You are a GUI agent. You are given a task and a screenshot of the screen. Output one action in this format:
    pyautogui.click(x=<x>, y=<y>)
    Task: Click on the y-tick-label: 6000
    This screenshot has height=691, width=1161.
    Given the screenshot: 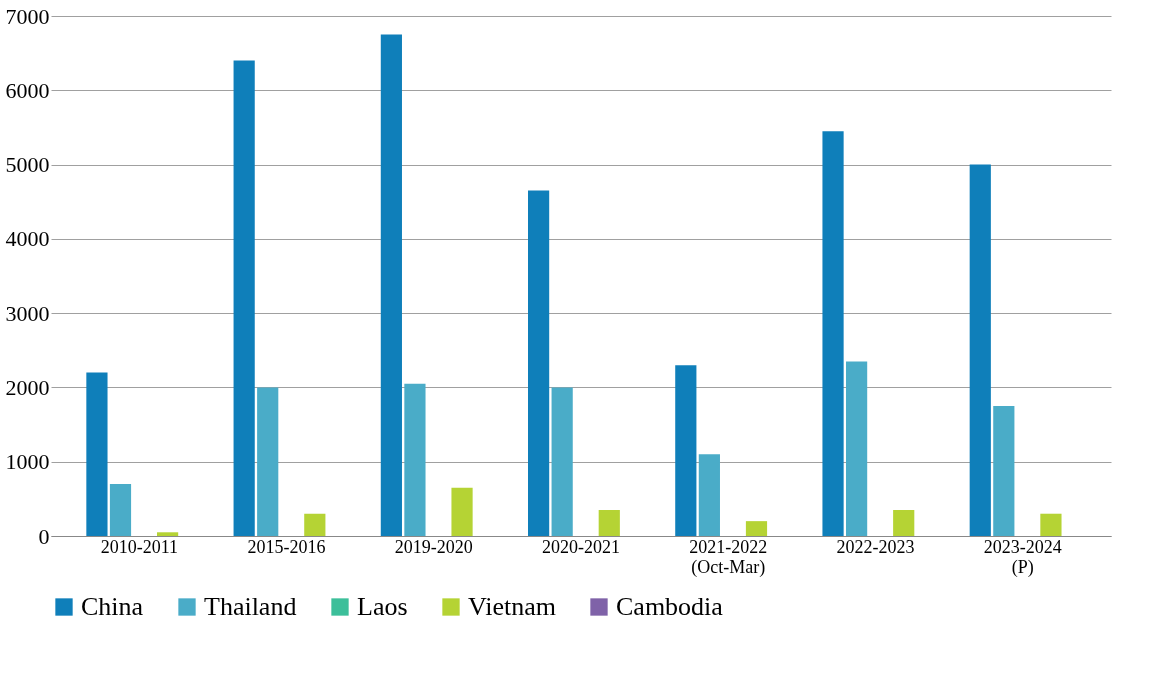 What is the action you would take?
    pyautogui.click(x=27, y=90)
    